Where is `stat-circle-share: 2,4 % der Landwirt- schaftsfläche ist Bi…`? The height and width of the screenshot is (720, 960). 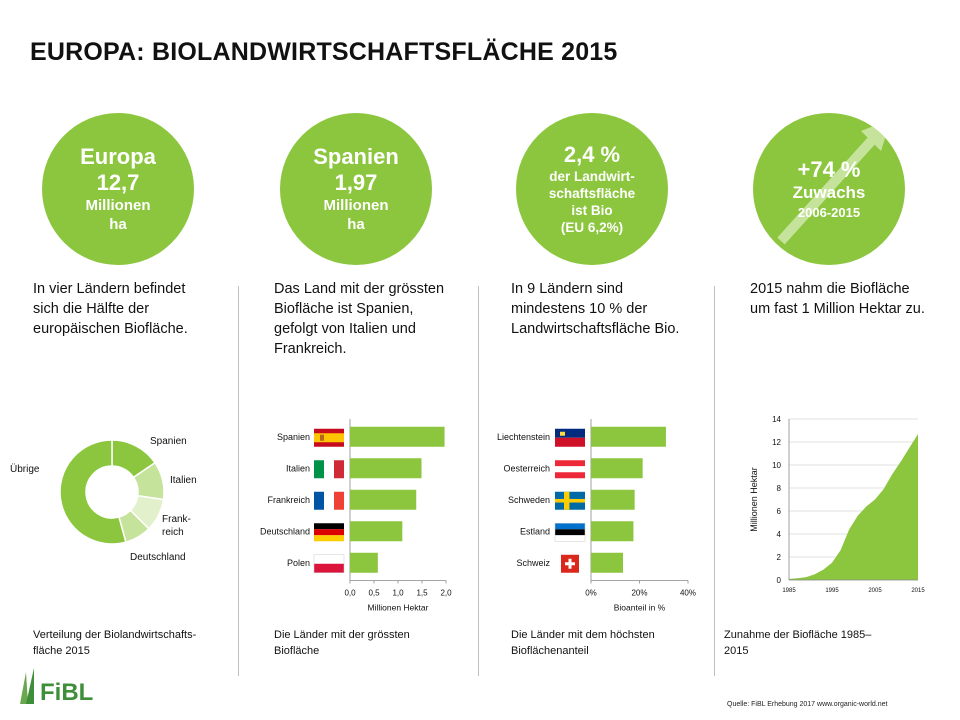 stat-circle-share: 2,4 % der Landwirt- schaftsfläche ist Bi… is located at coordinates (592, 189).